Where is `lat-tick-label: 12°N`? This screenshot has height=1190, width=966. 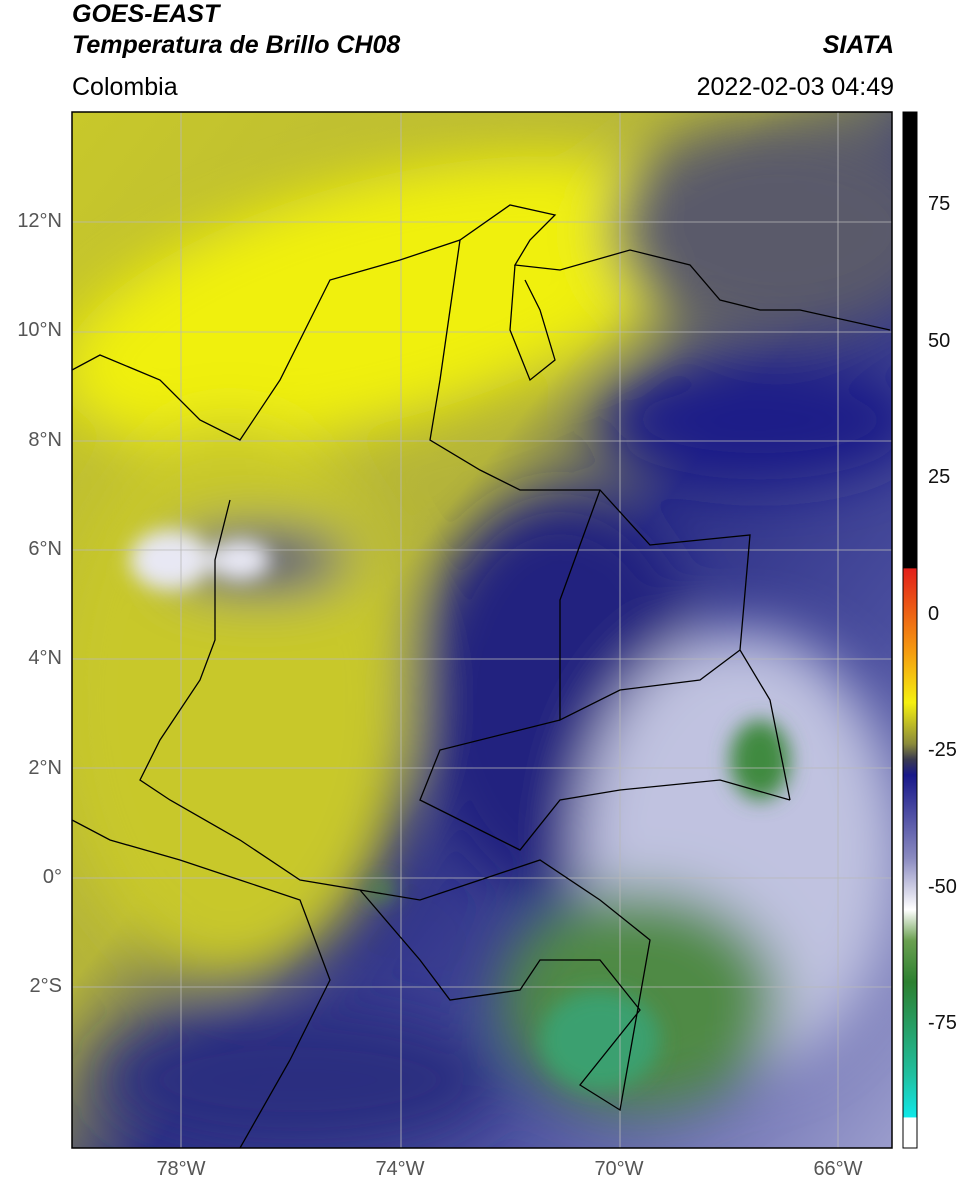
lat-tick-label: 12°N is located at coordinates (39, 221).